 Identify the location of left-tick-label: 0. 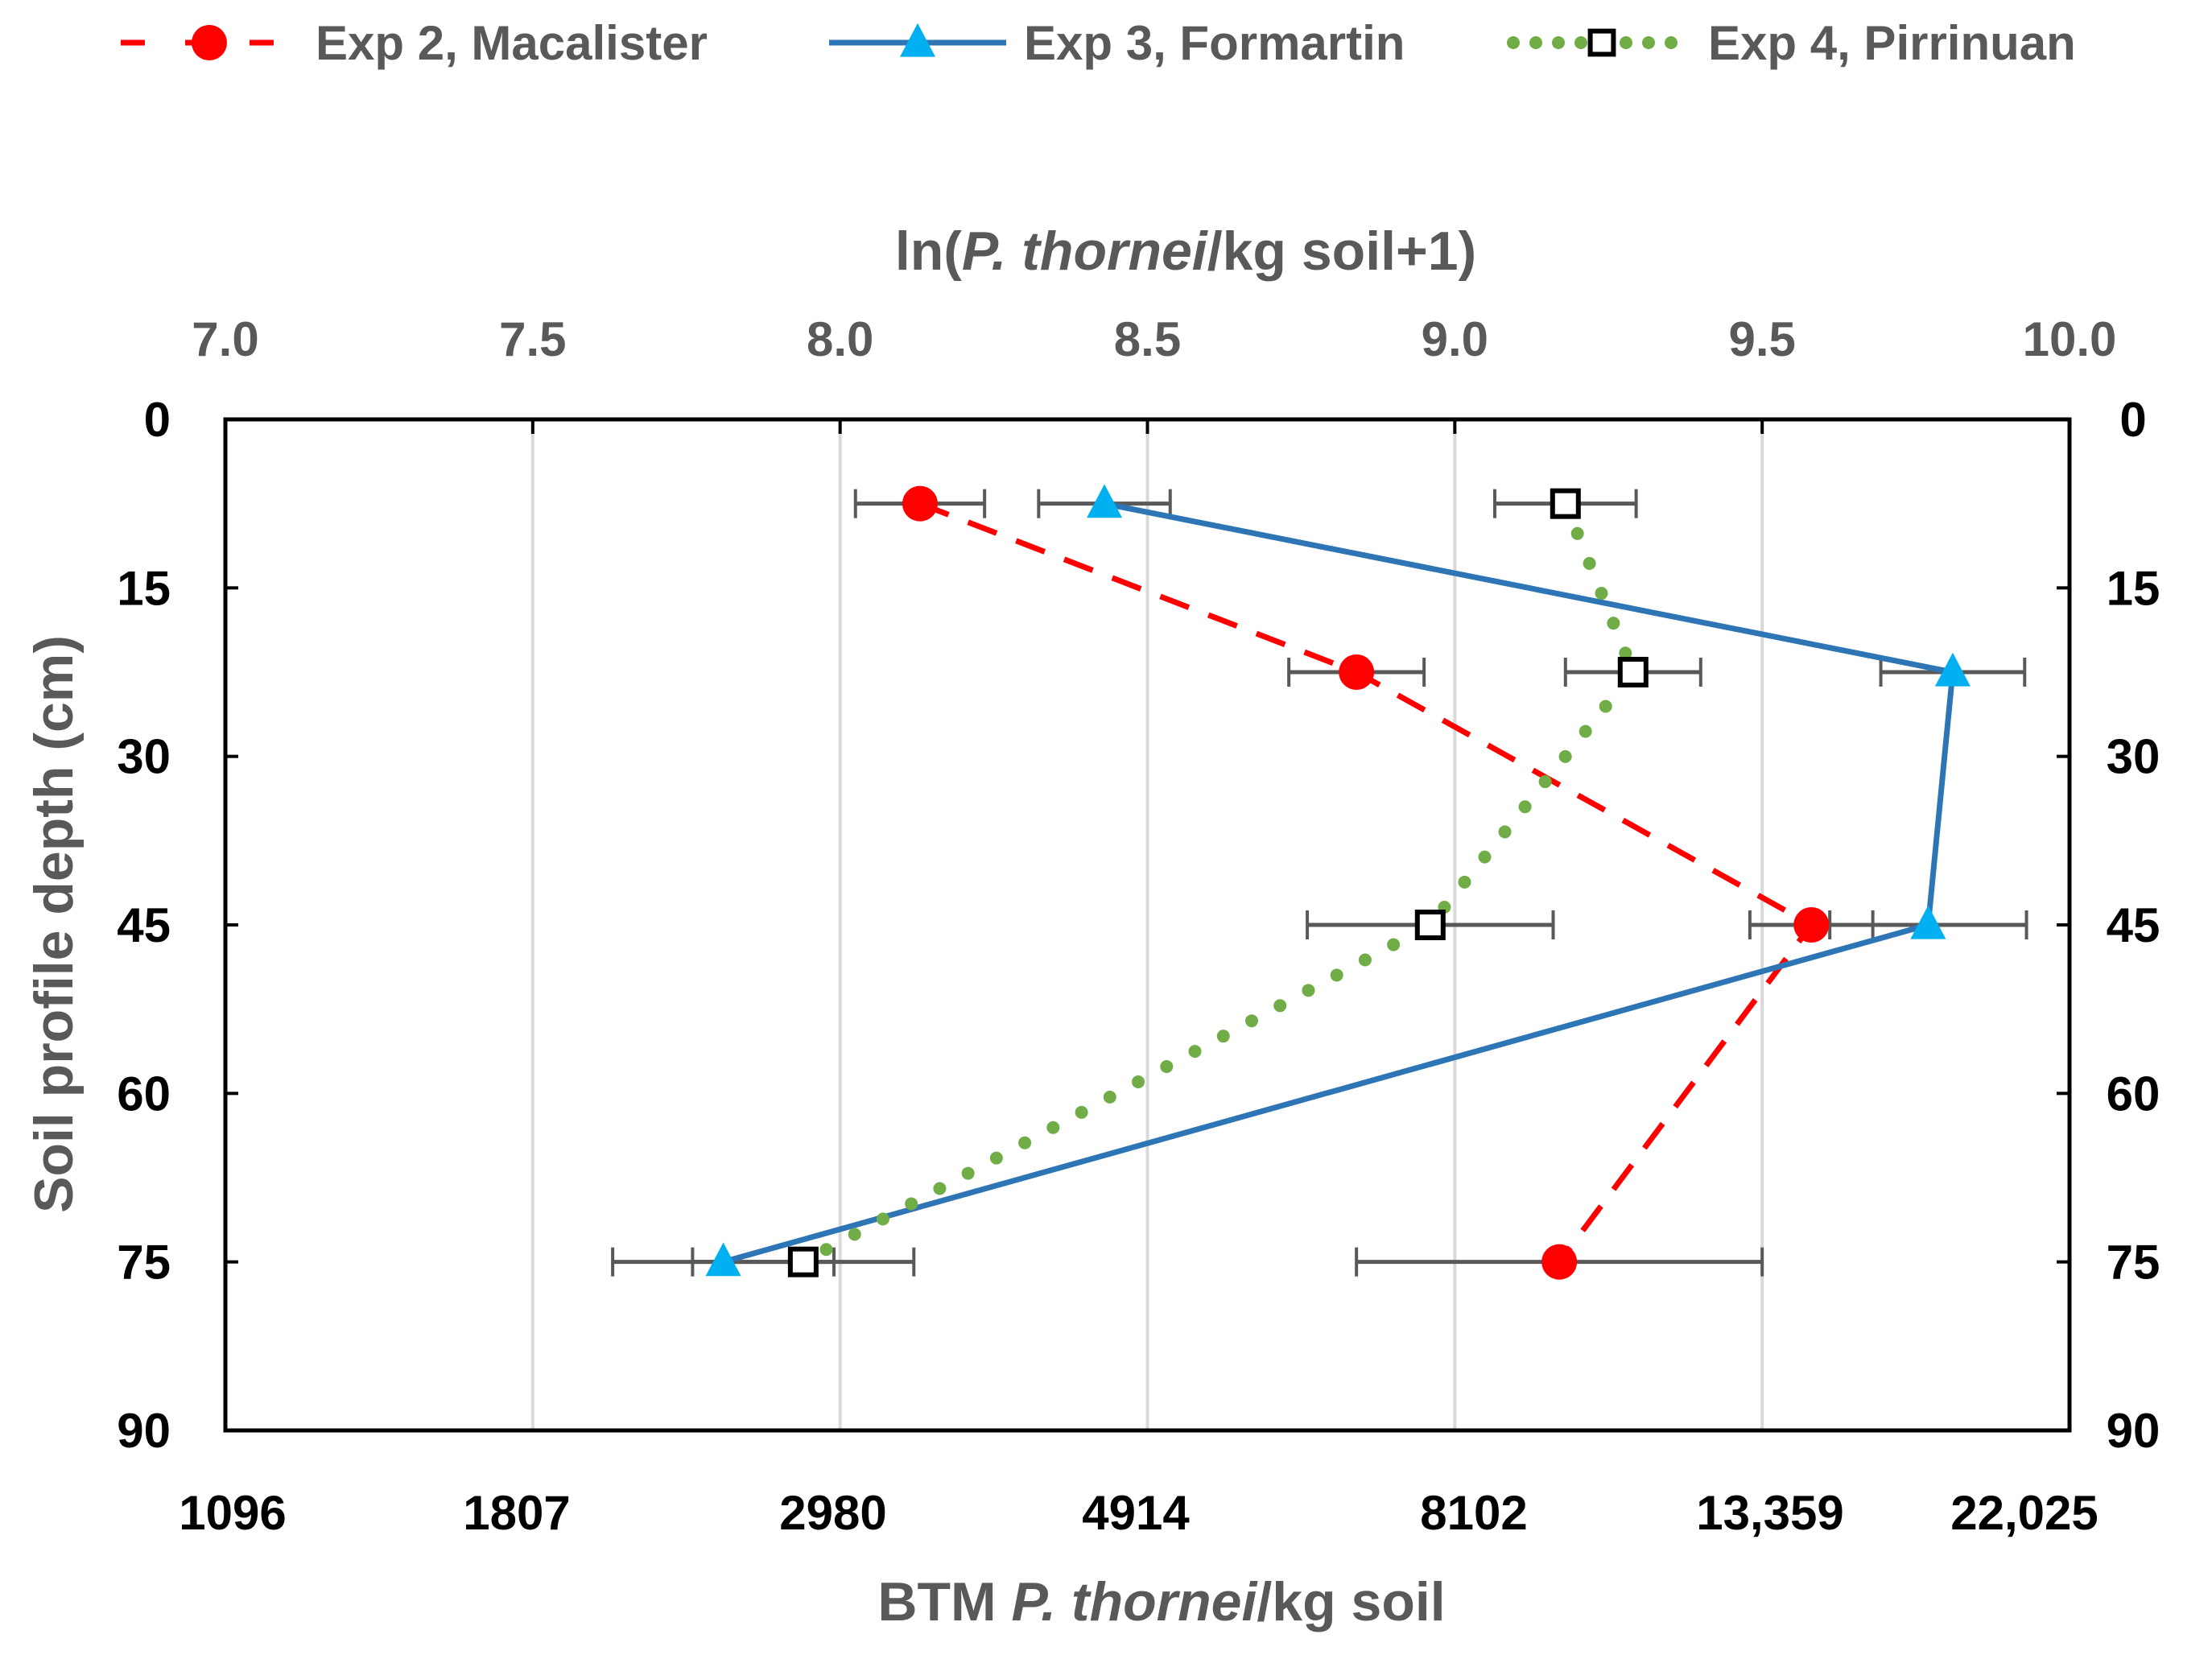
(157, 420).